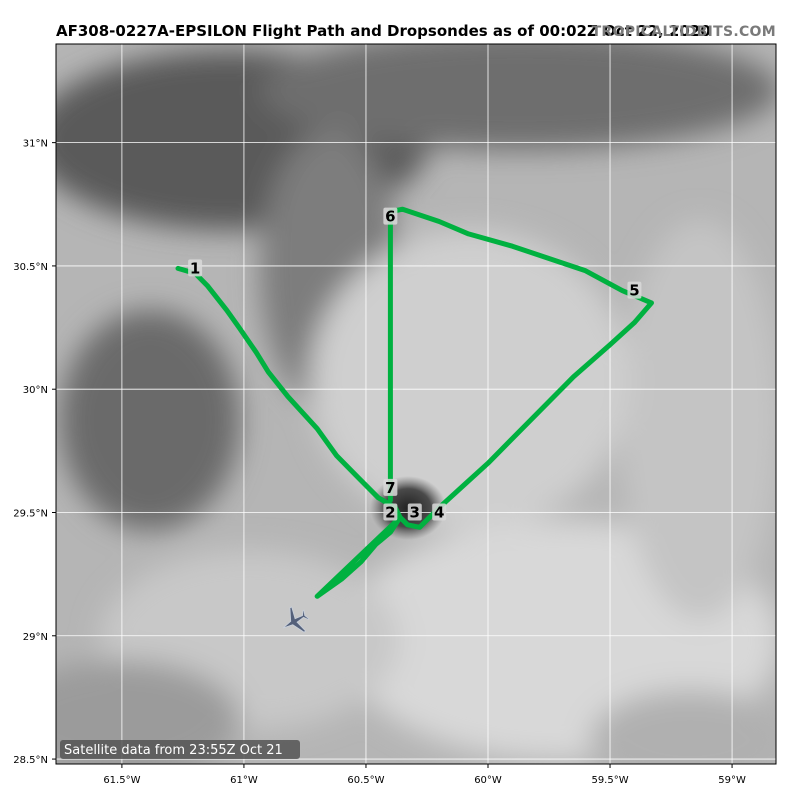 This screenshot has height=800, width=800. I want to click on dropsonde-label: 3, so click(415, 512).